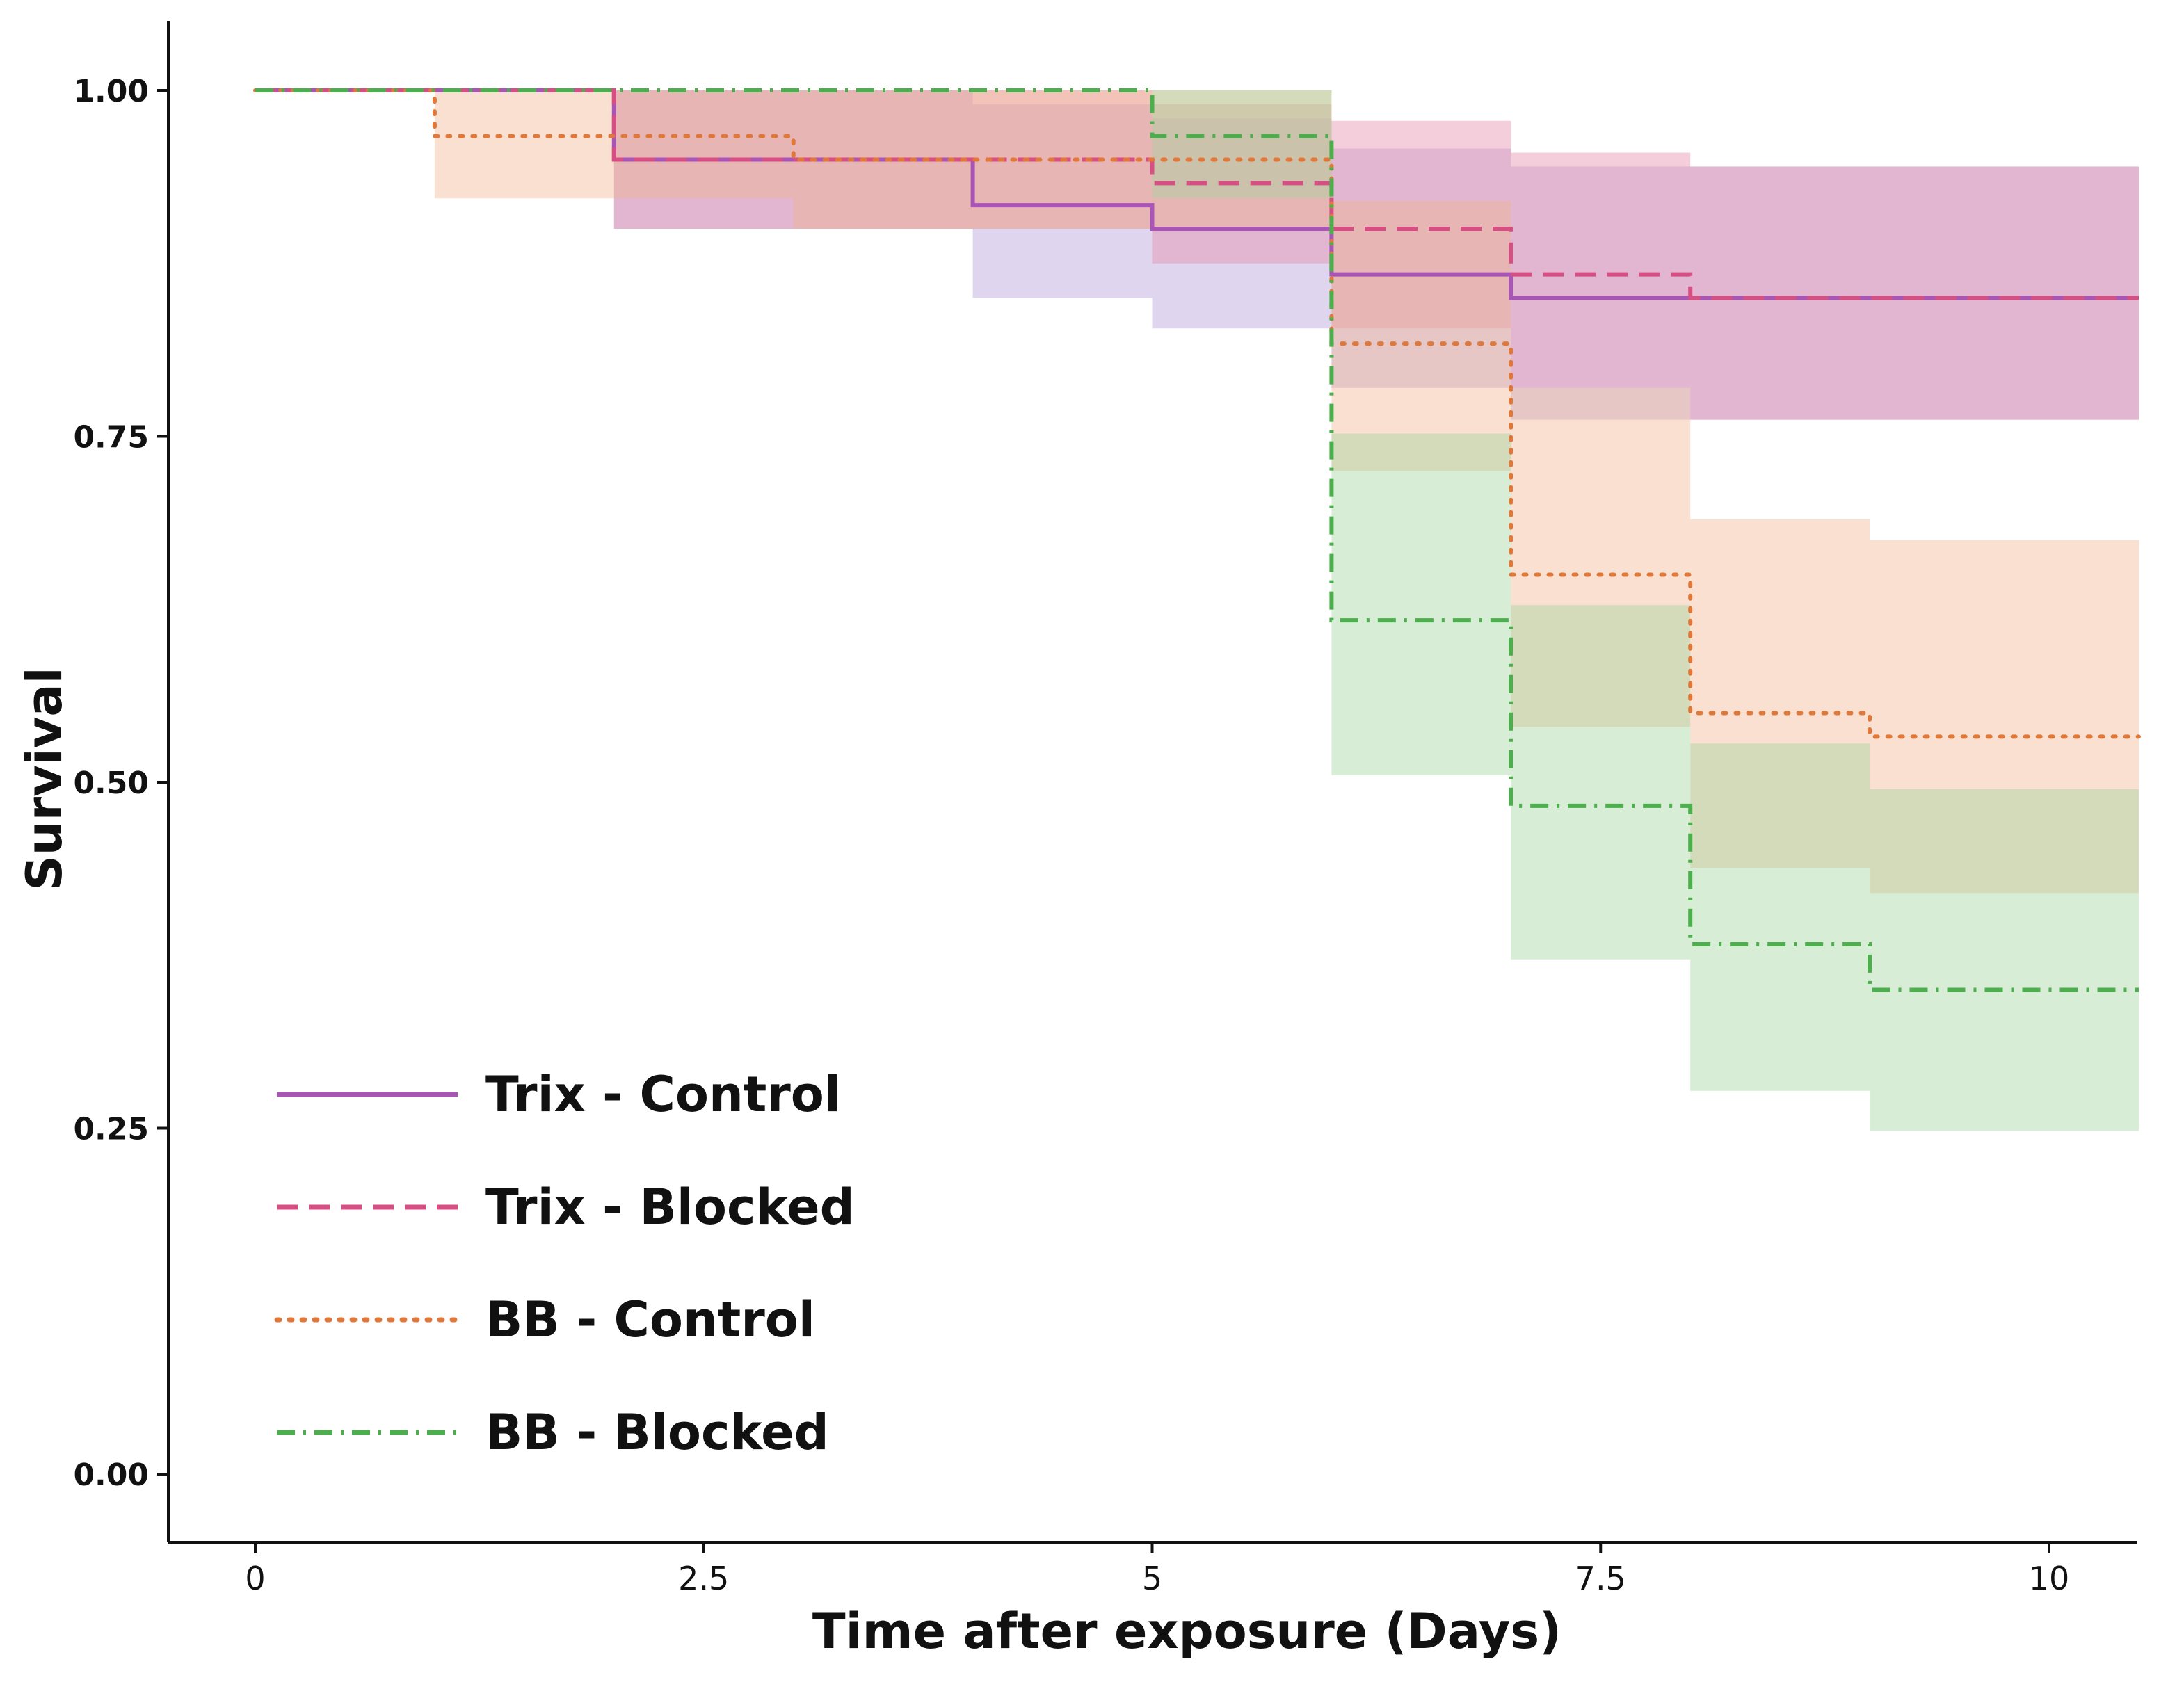 The height and width of the screenshot is (1689, 2184). What do you see at coordinates (111, 437) in the screenshot?
I see `y-tick-label: 0.75` at bounding box center [111, 437].